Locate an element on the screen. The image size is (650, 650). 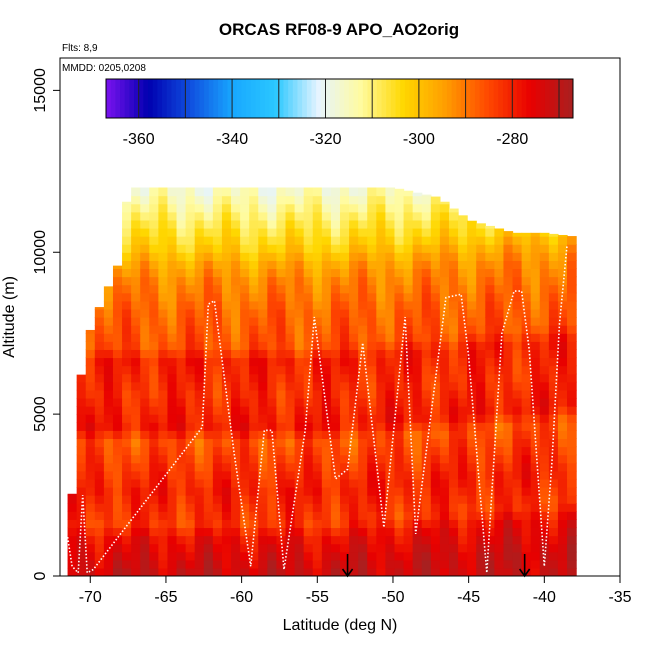
x-tick-label: -50 is located at coordinates (392, 597).